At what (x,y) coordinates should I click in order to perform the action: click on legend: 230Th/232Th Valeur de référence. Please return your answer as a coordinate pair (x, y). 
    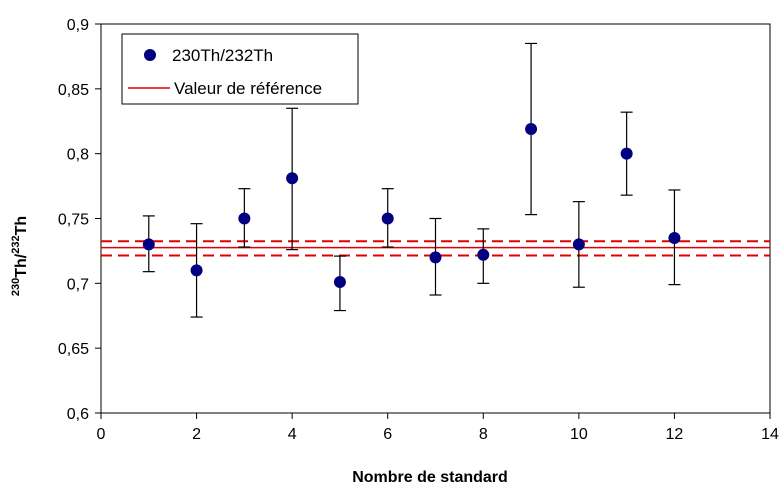
    Looking at the image, I should click on (240, 69).